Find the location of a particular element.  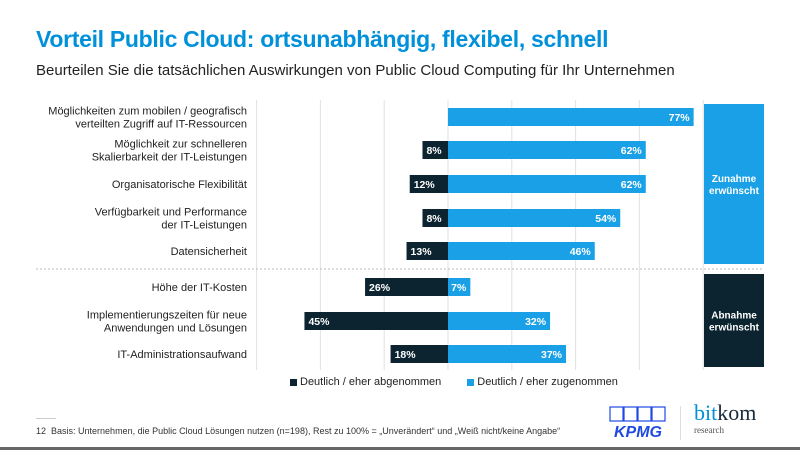

group-label: Zunahme is located at coordinates (734, 179).